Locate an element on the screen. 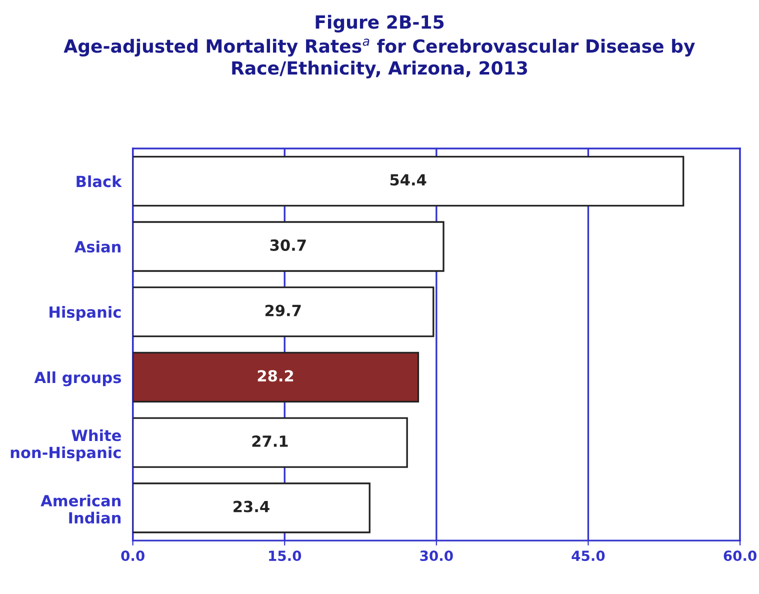  chart-title: Figure 2B-15 is located at coordinates (380, 23).